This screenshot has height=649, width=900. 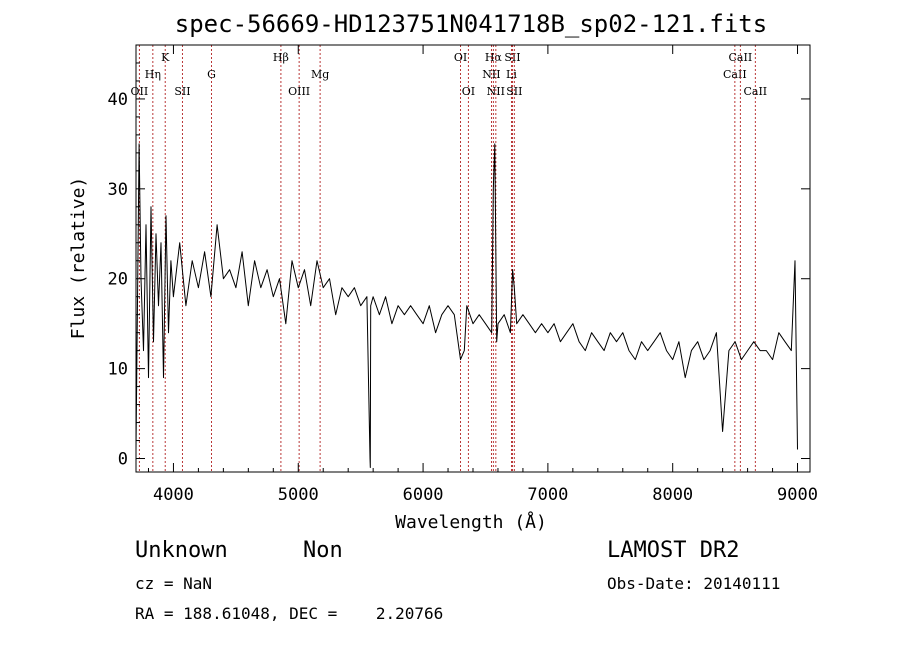 What do you see at coordinates (289, 613) in the screenshot?
I see `coordinates: RA = 188.61048, DEC = 2.20766` at bounding box center [289, 613].